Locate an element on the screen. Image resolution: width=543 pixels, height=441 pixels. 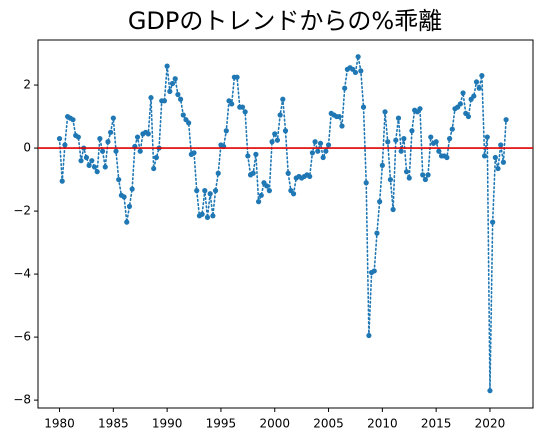
x-tick-label: 1990 is located at coordinates (167, 424).